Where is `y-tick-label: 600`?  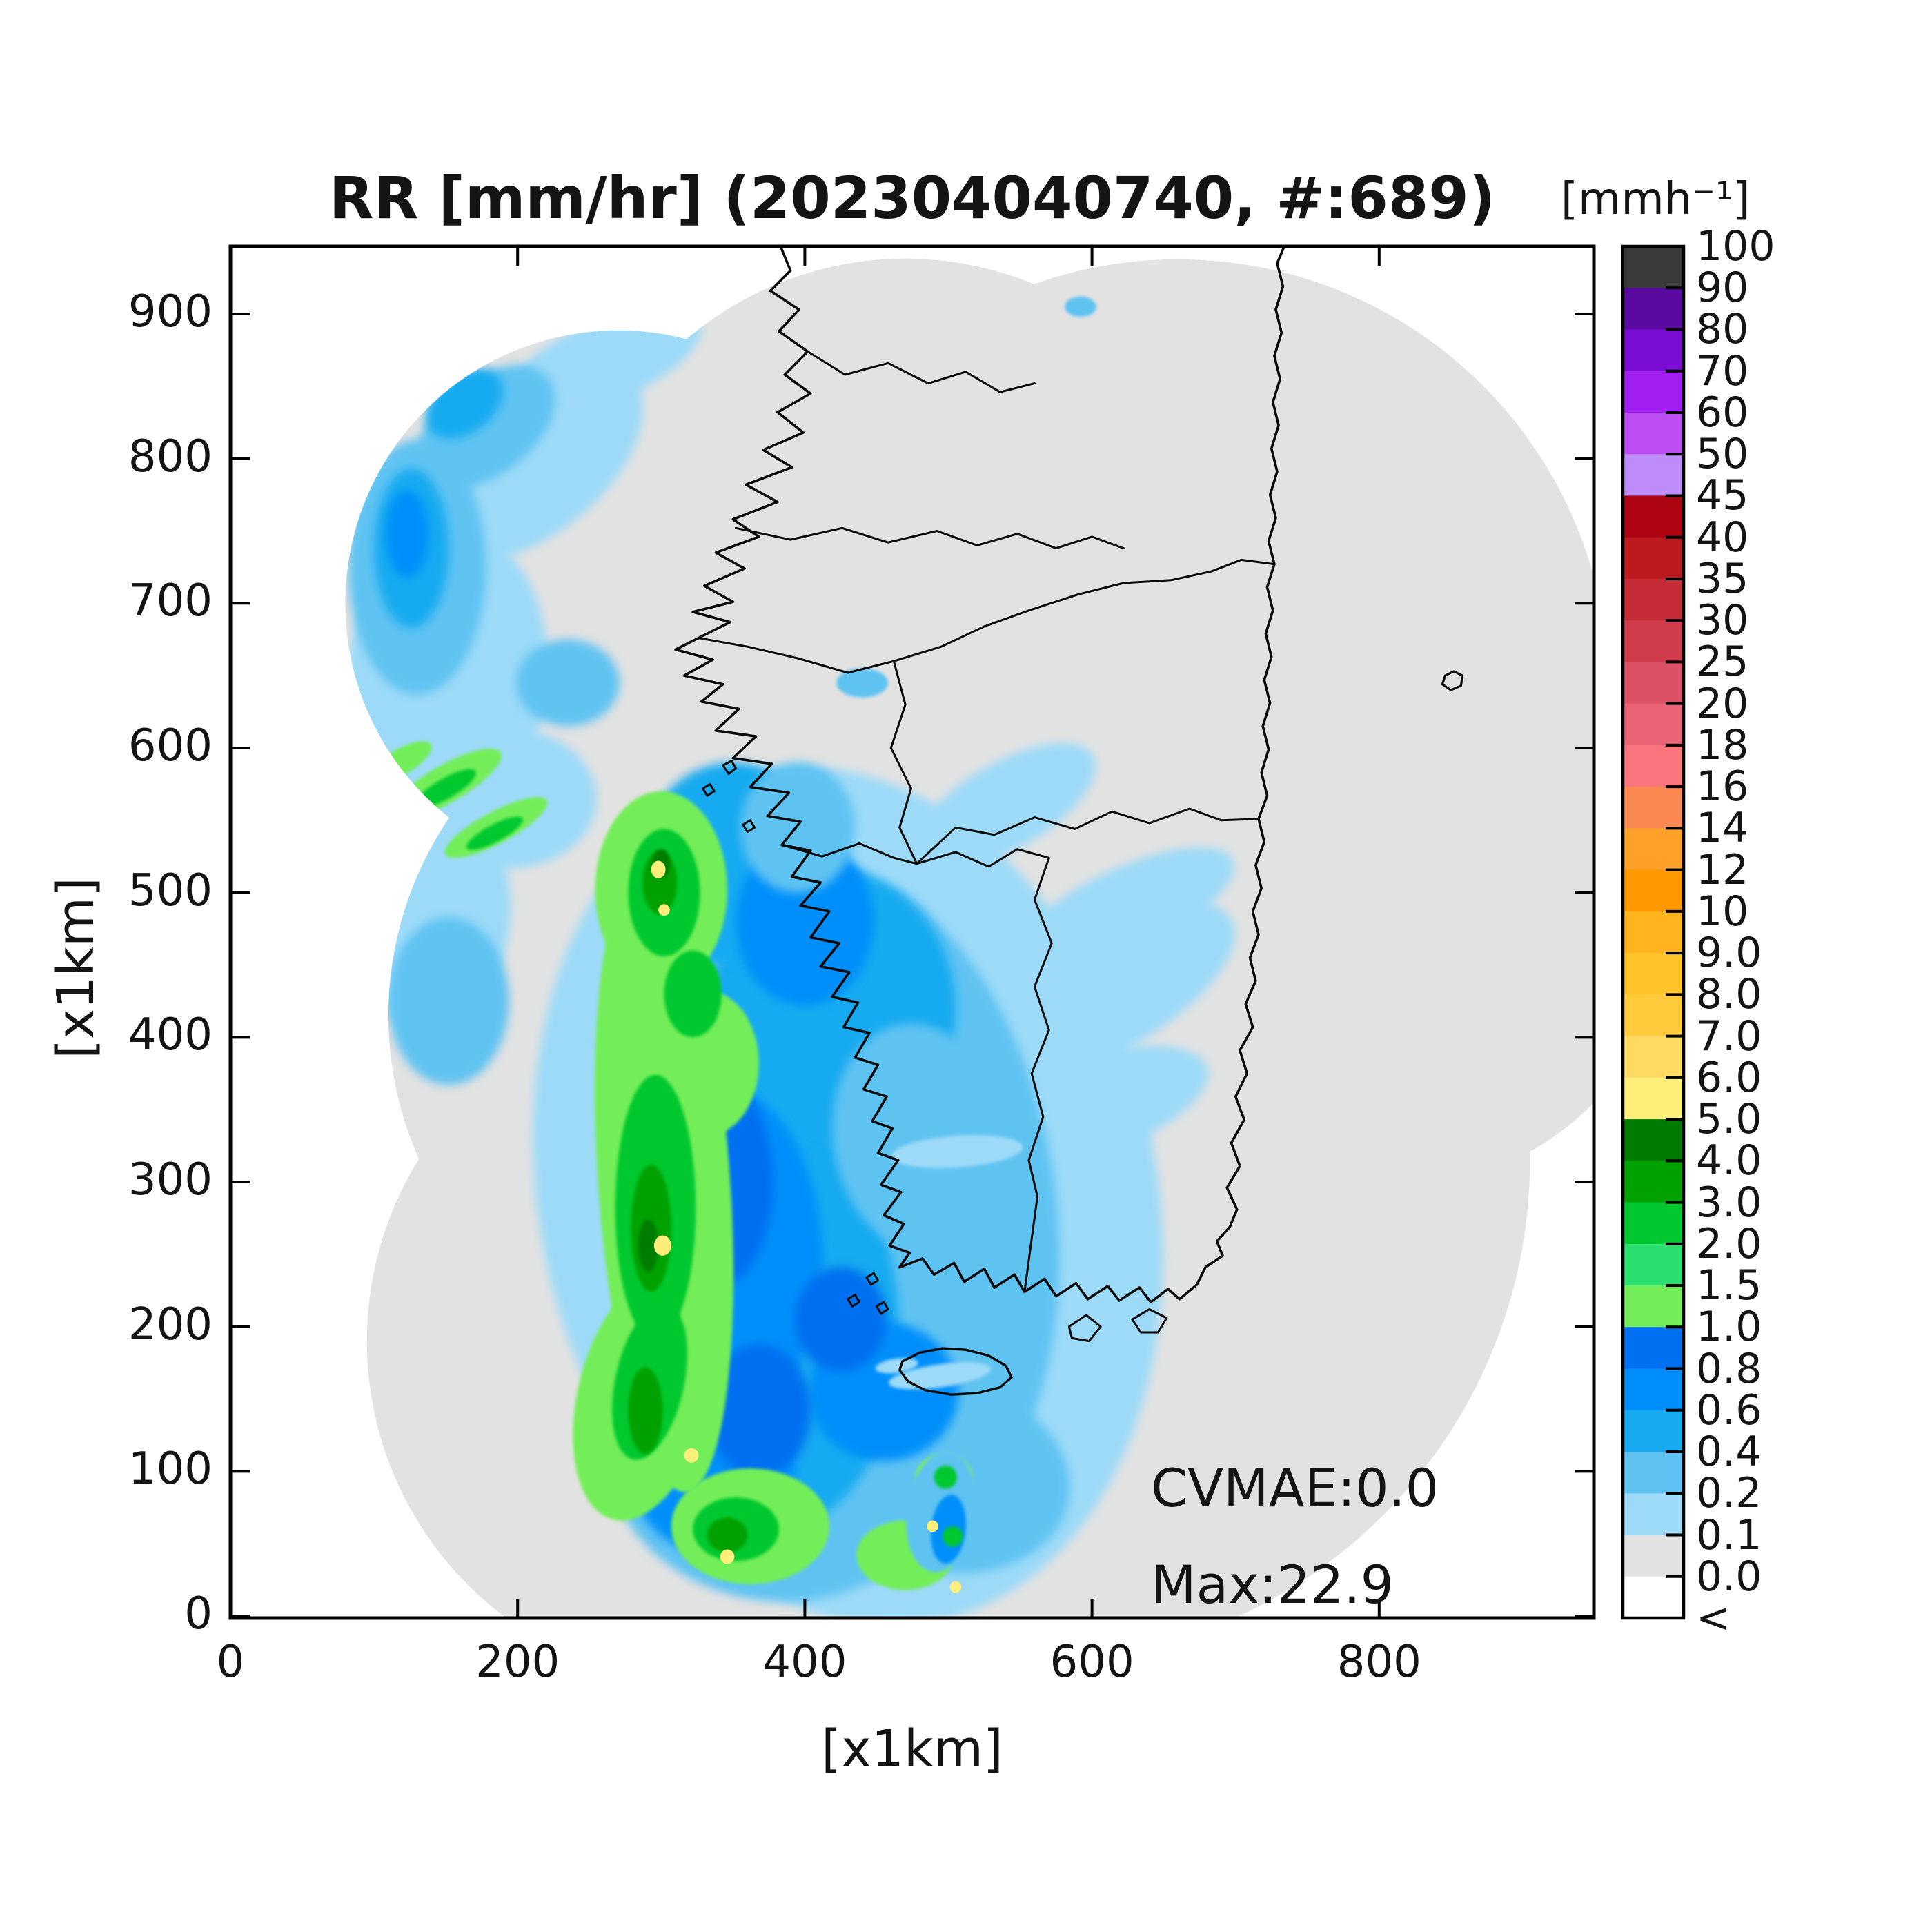 y-tick-label: 600 is located at coordinates (170, 745).